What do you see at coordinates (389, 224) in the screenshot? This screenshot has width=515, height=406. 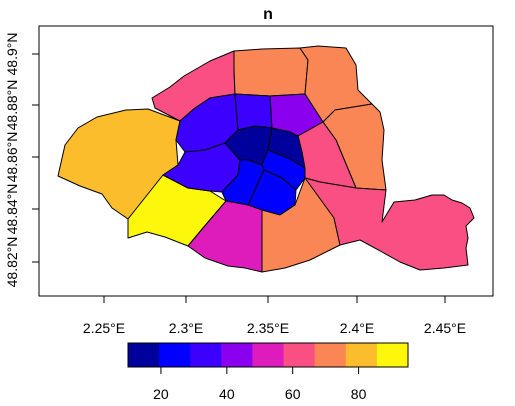 I see `district-southeast-outer` at bounding box center [389, 224].